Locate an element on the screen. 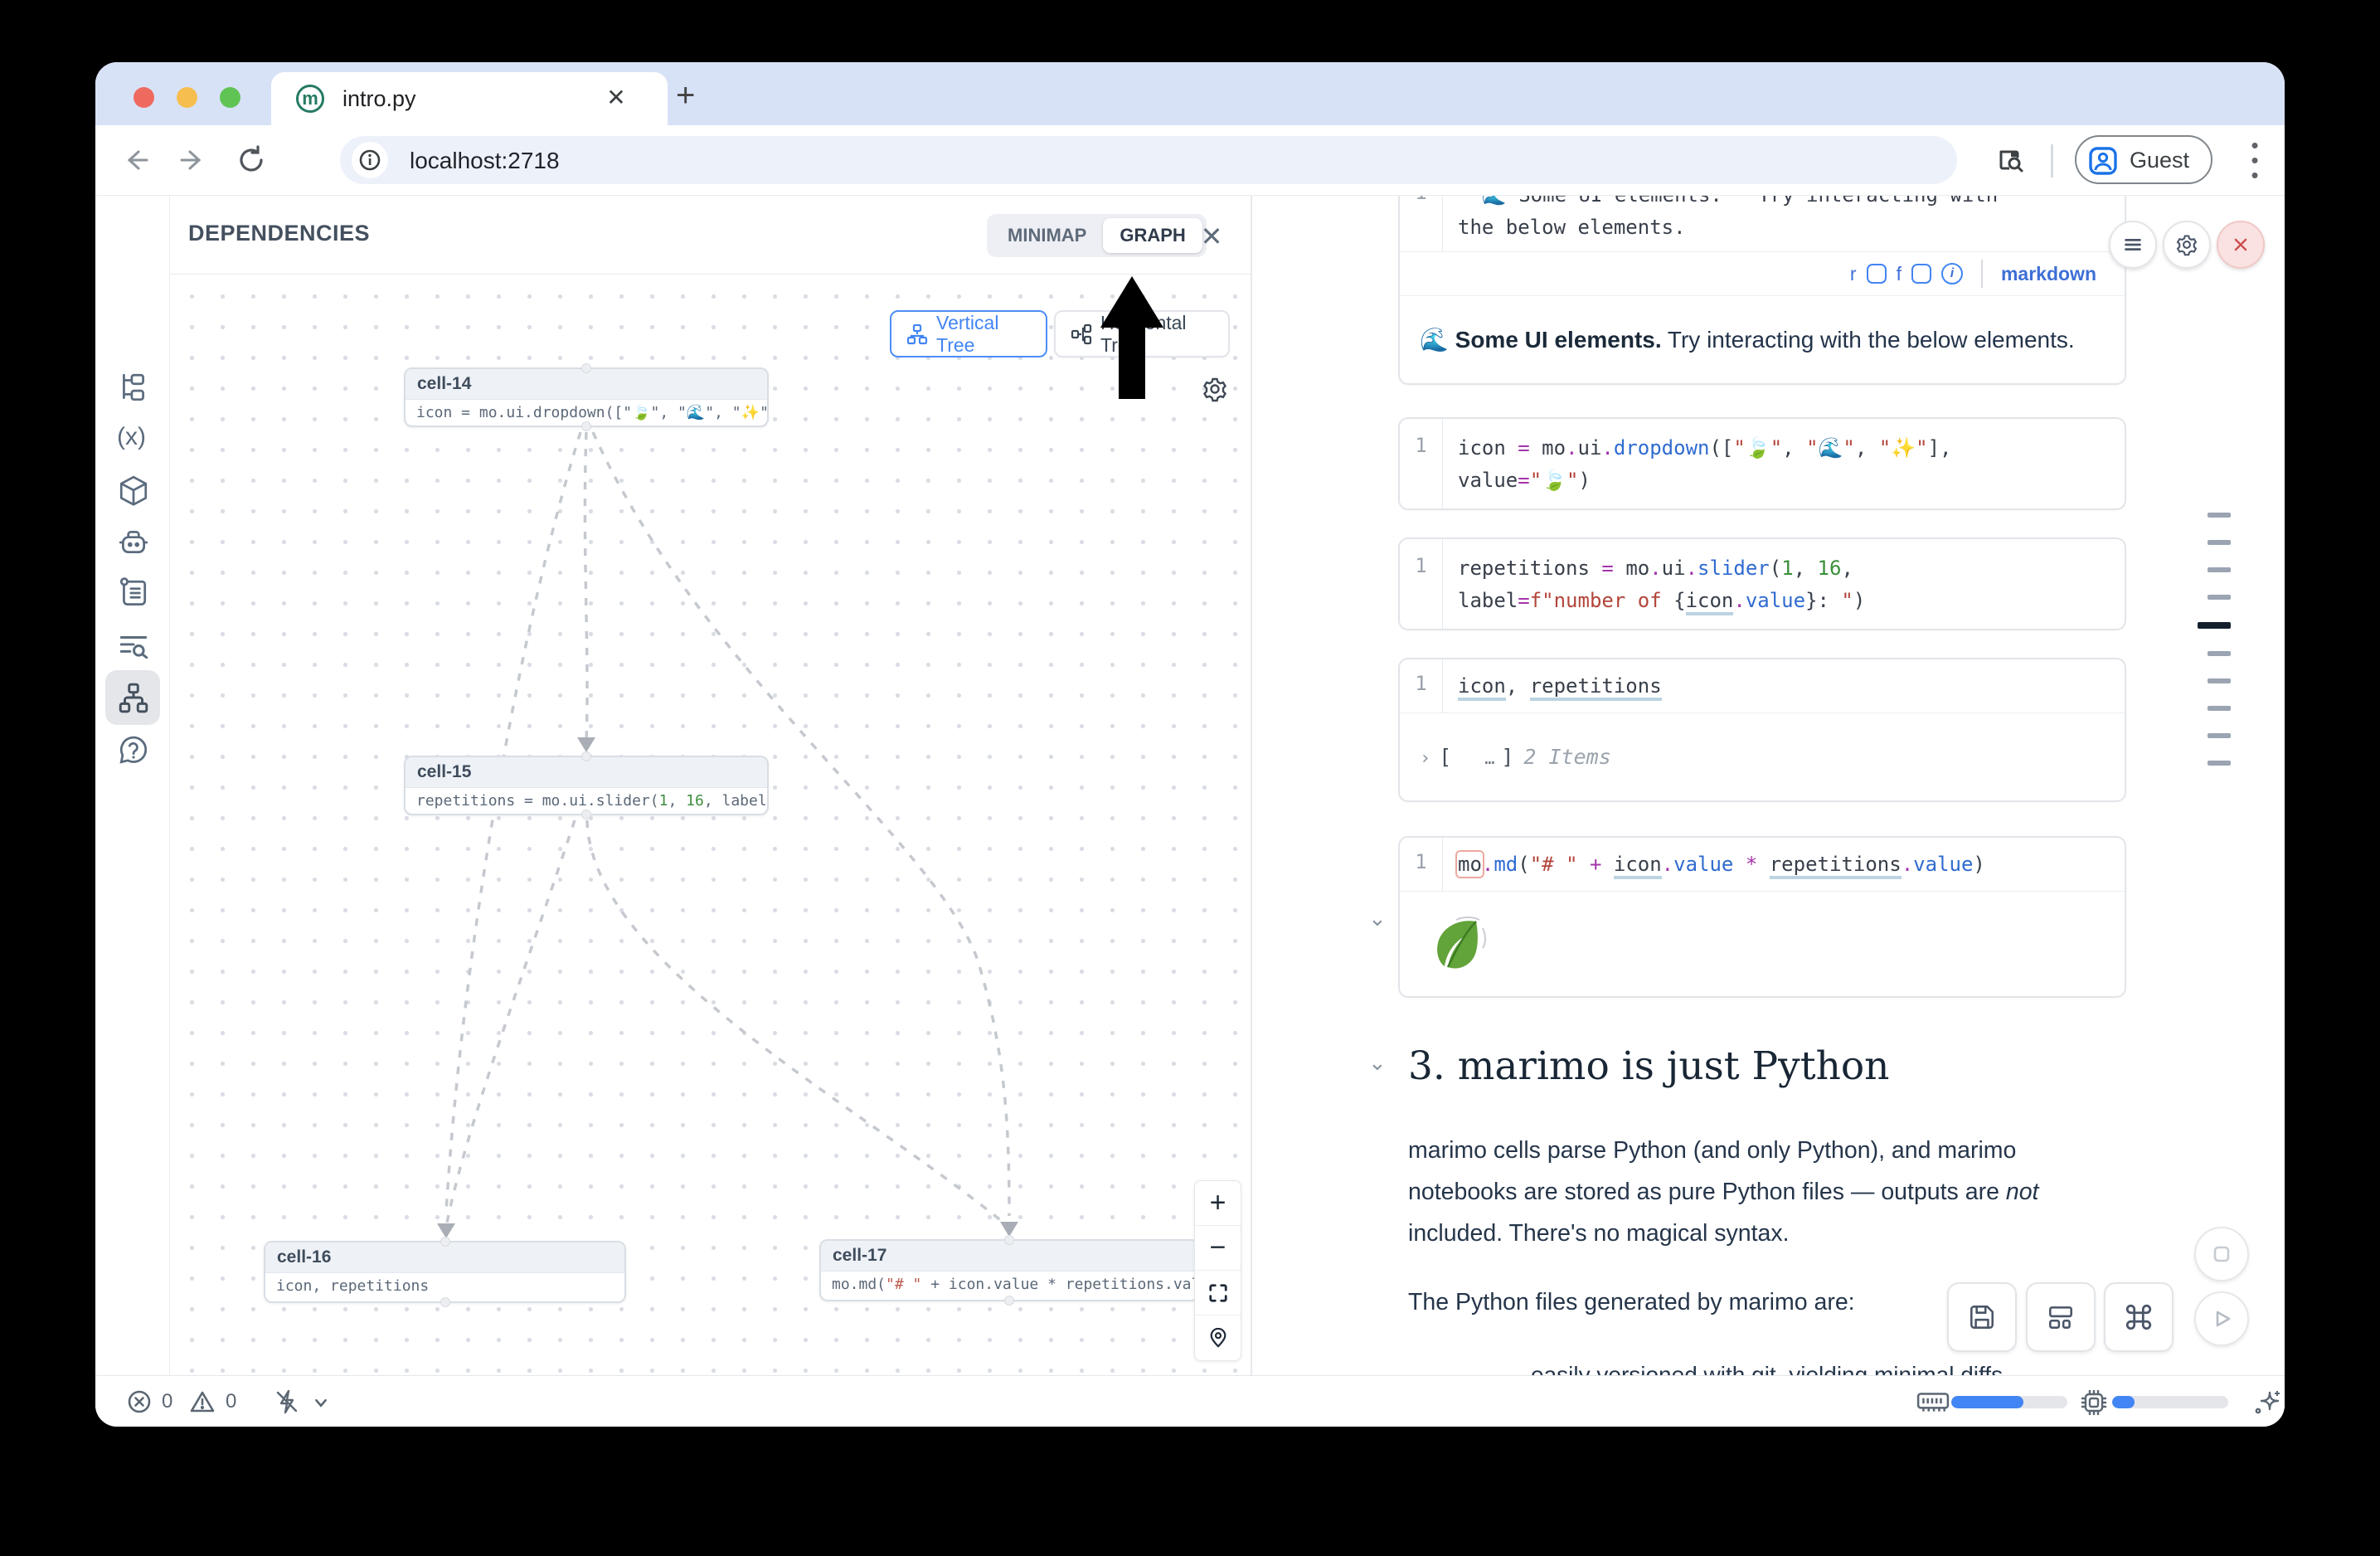  profile-button: Guest is located at coordinates (2143, 159).